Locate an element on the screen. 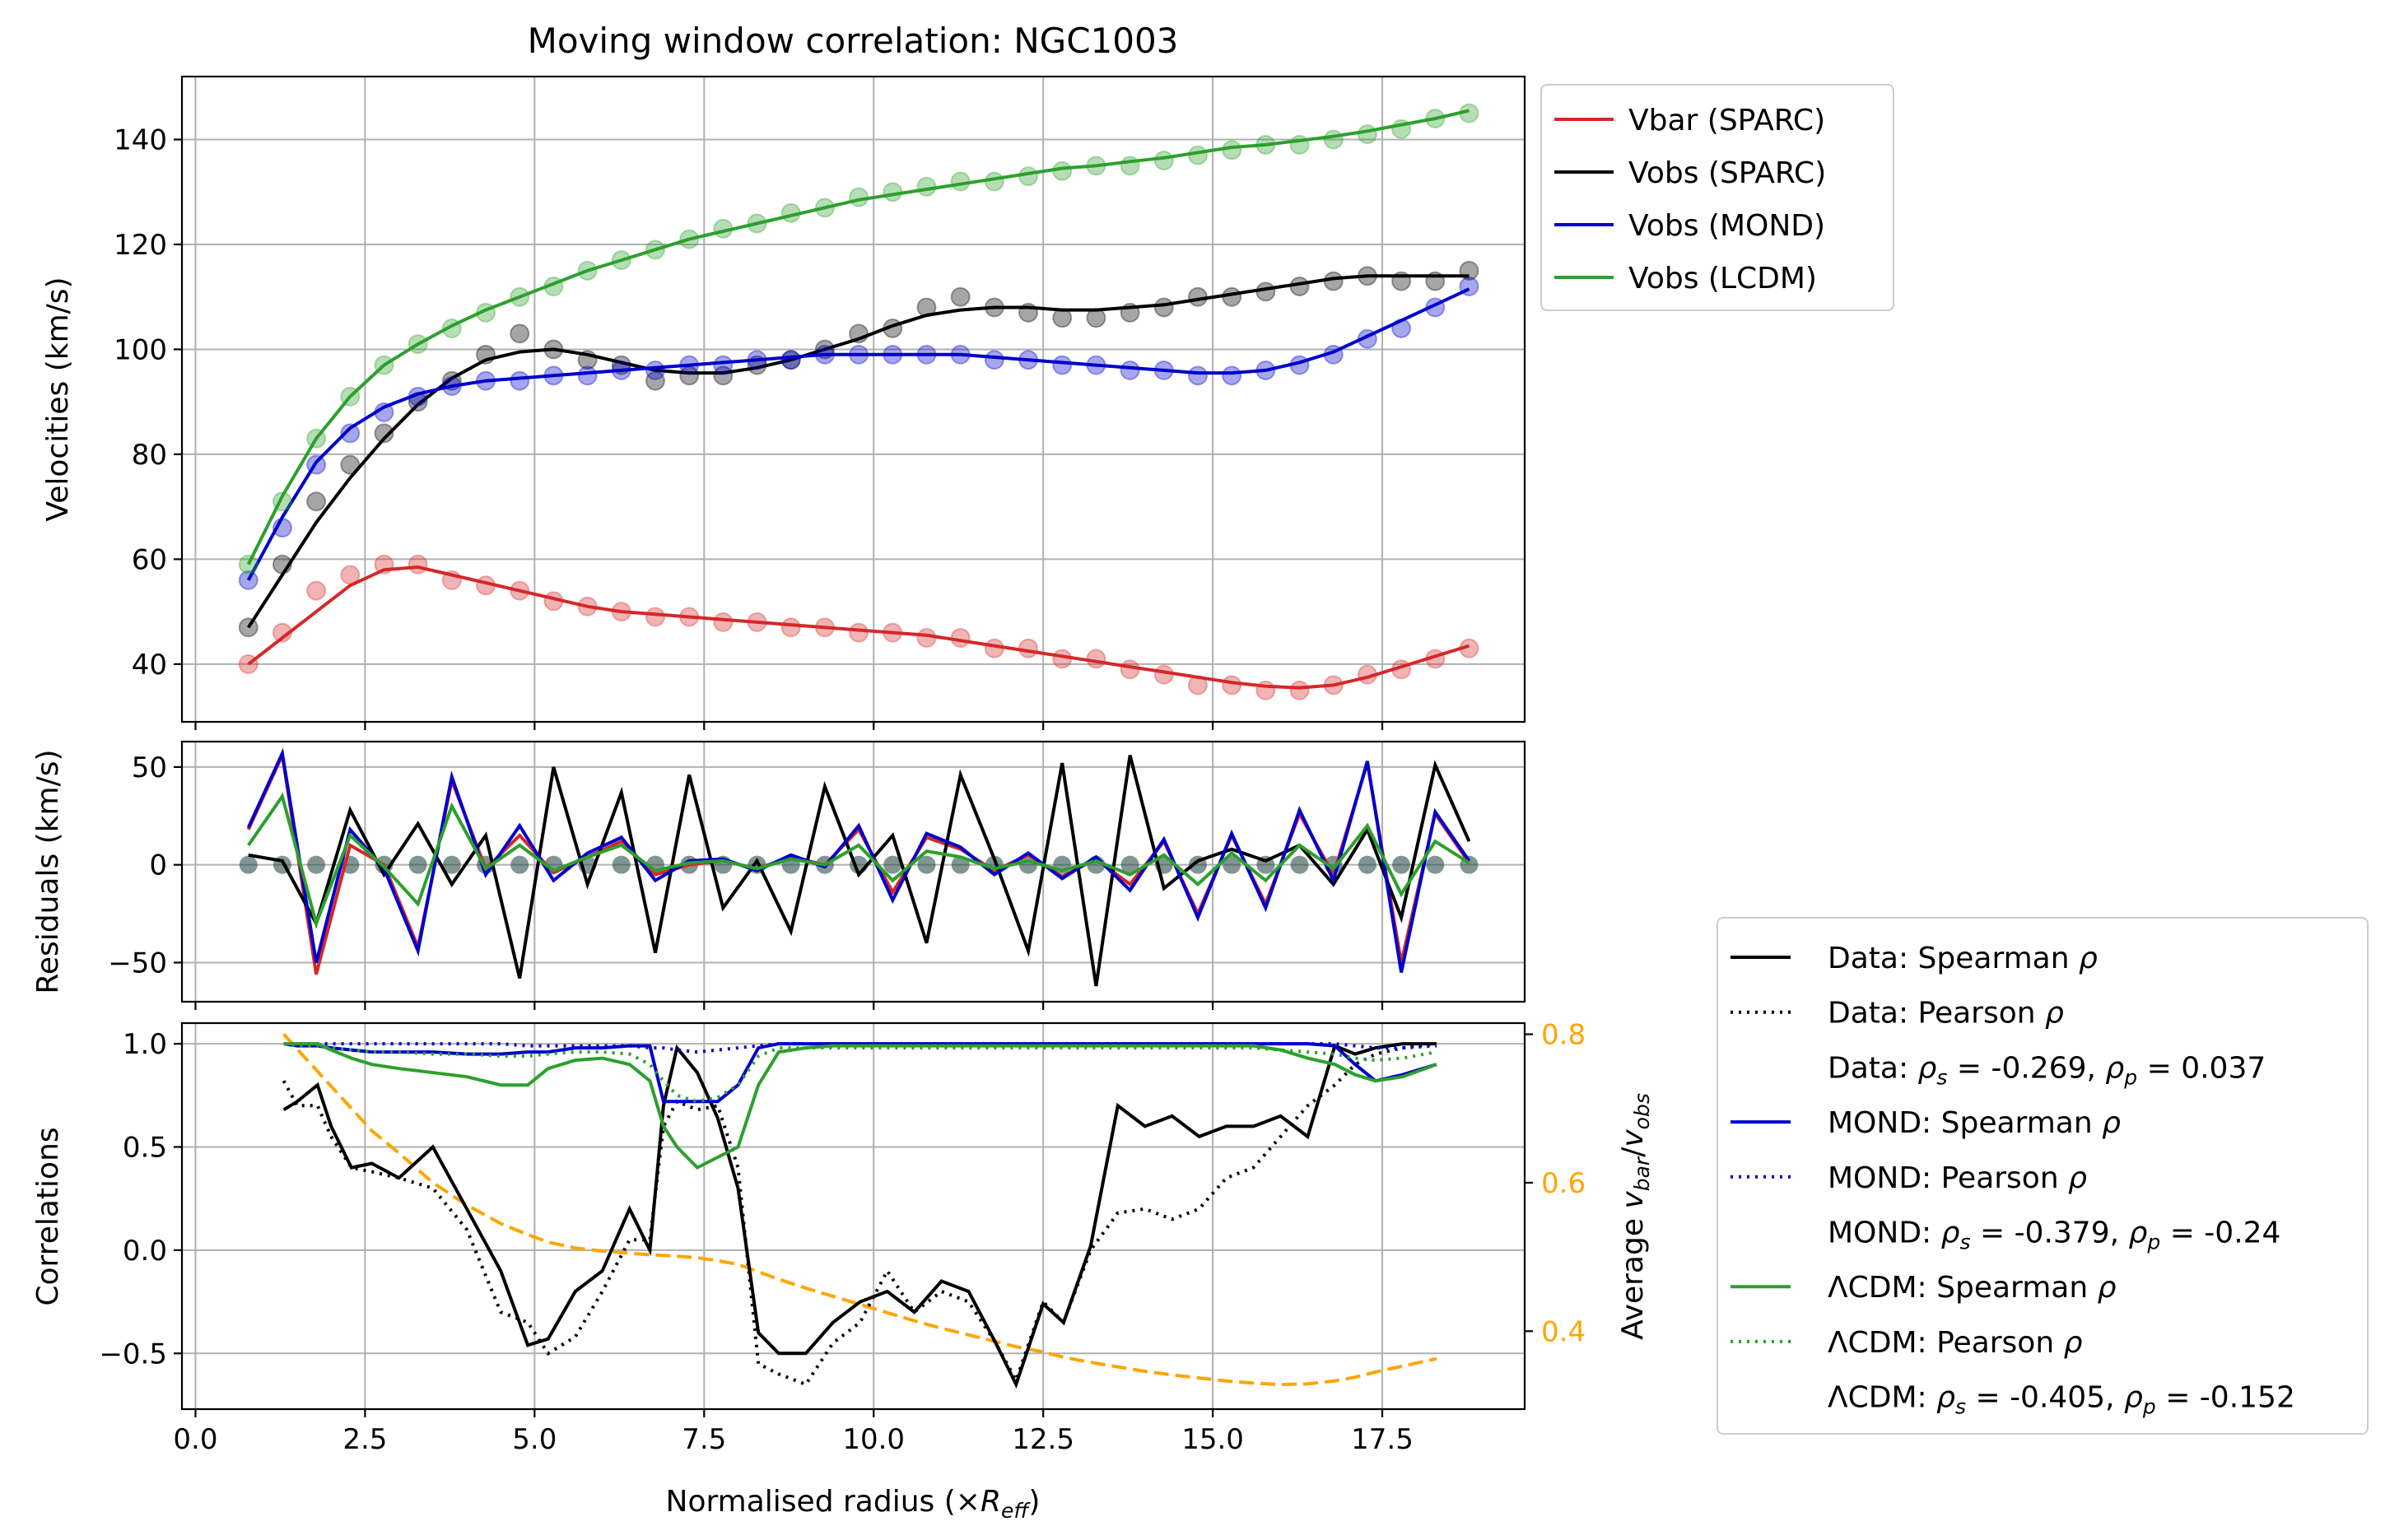 The width and height of the screenshot is (2385, 1540). p2-ytick-label-0: 0 is located at coordinates (158, 865).